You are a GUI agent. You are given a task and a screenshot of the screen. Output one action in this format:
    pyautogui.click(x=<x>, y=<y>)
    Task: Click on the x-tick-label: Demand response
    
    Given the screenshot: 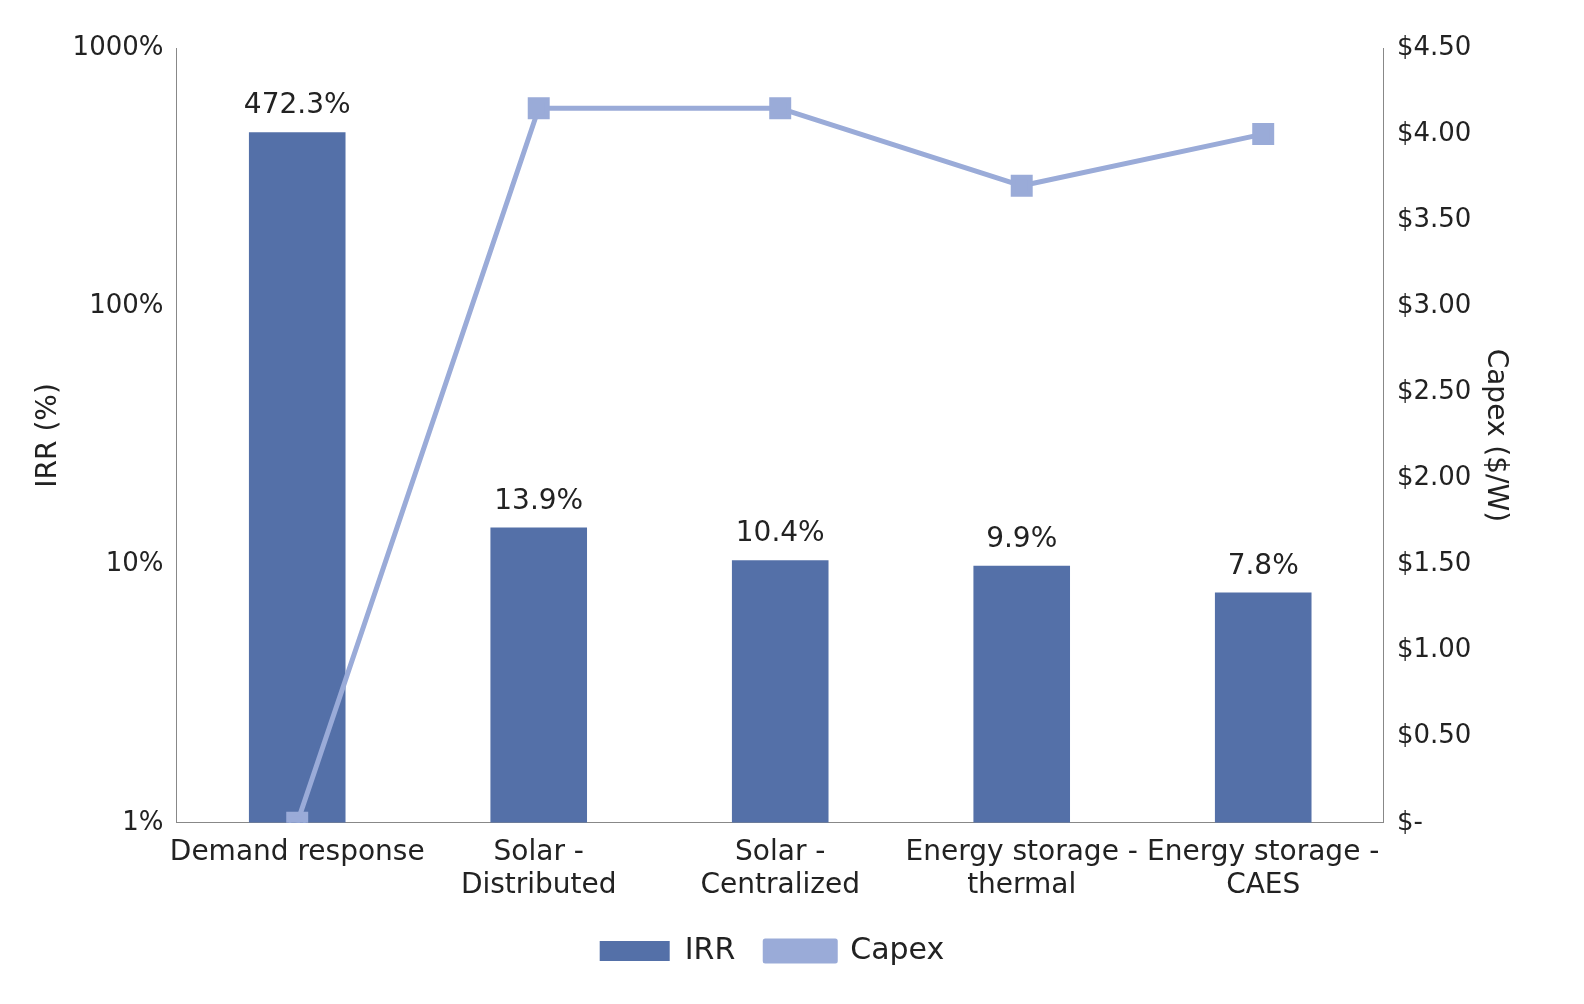 What is the action you would take?
    pyautogui.click(x=297, y=850)
    